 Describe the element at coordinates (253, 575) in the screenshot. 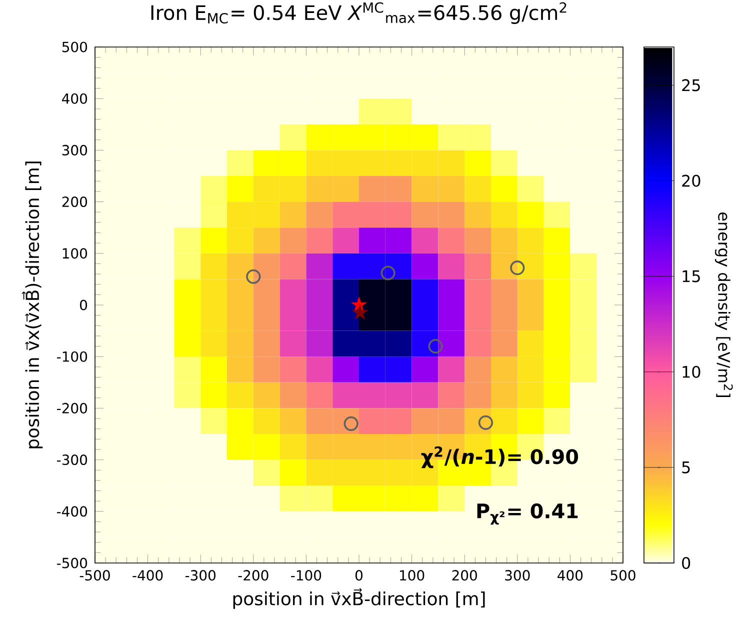

I see `x-tick-label: -200` at that location.